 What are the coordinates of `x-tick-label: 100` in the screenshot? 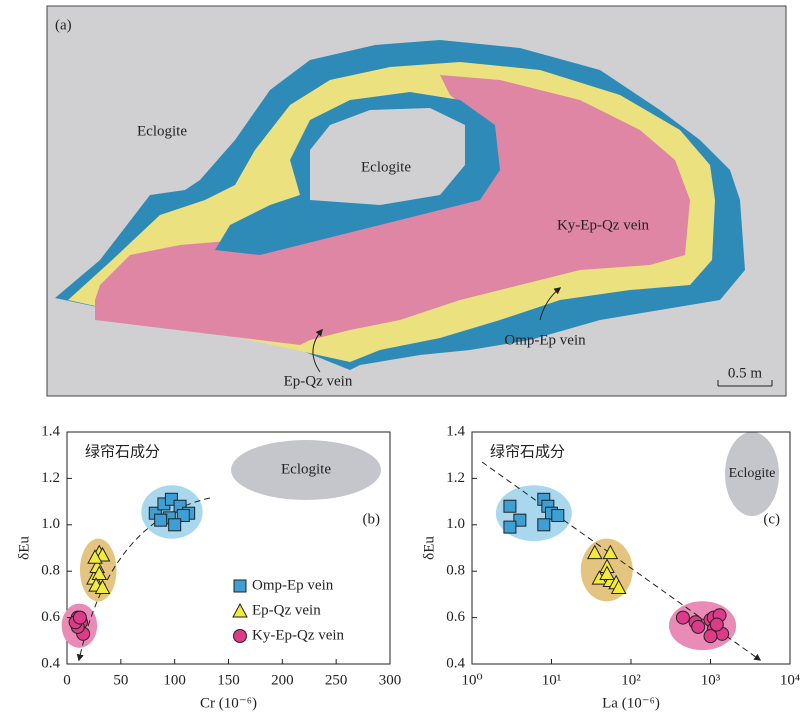 It's located at (174, 680).